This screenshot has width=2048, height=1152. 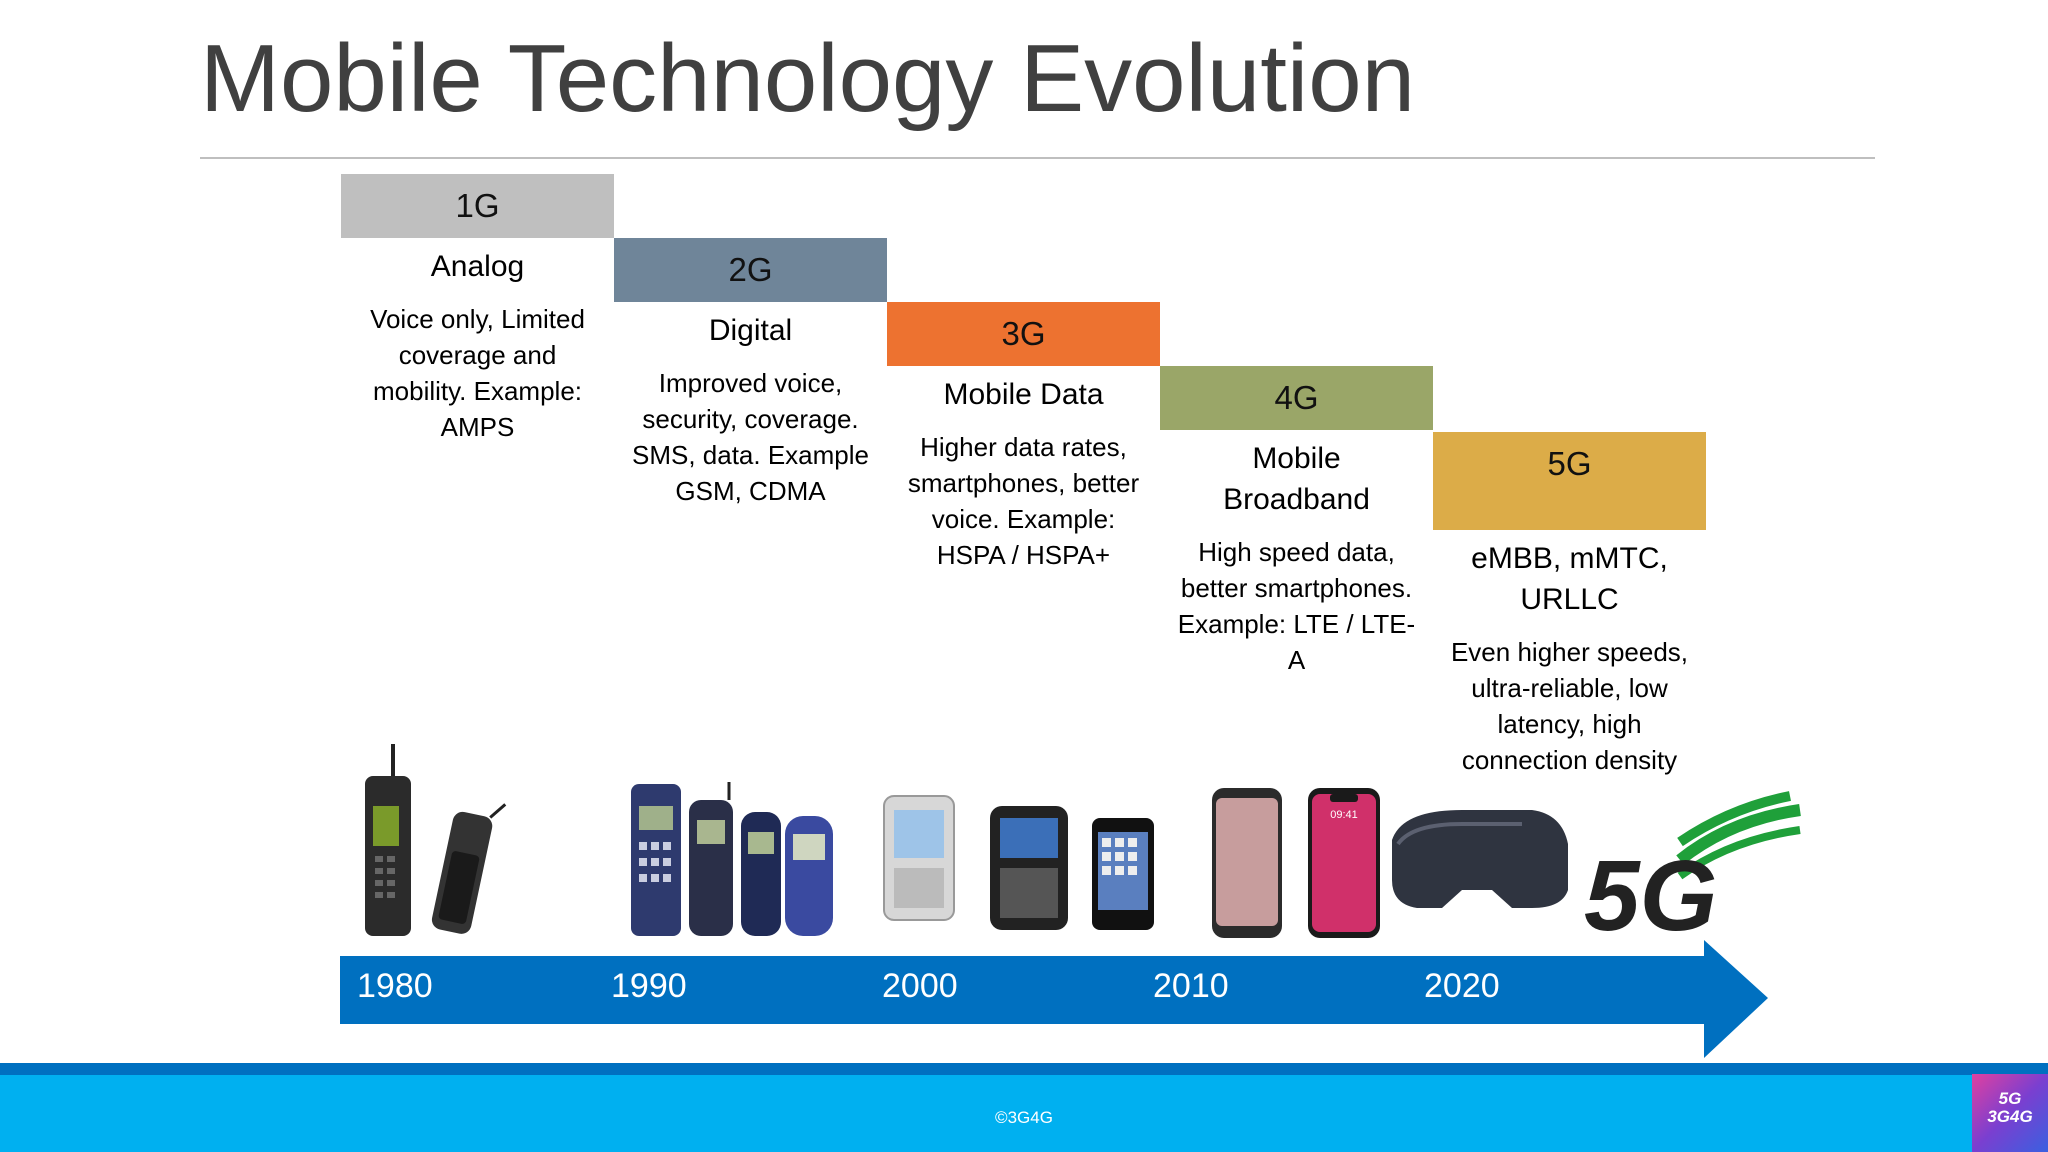 I want to click on generation-name: Digital, so click(x=750, y=330).